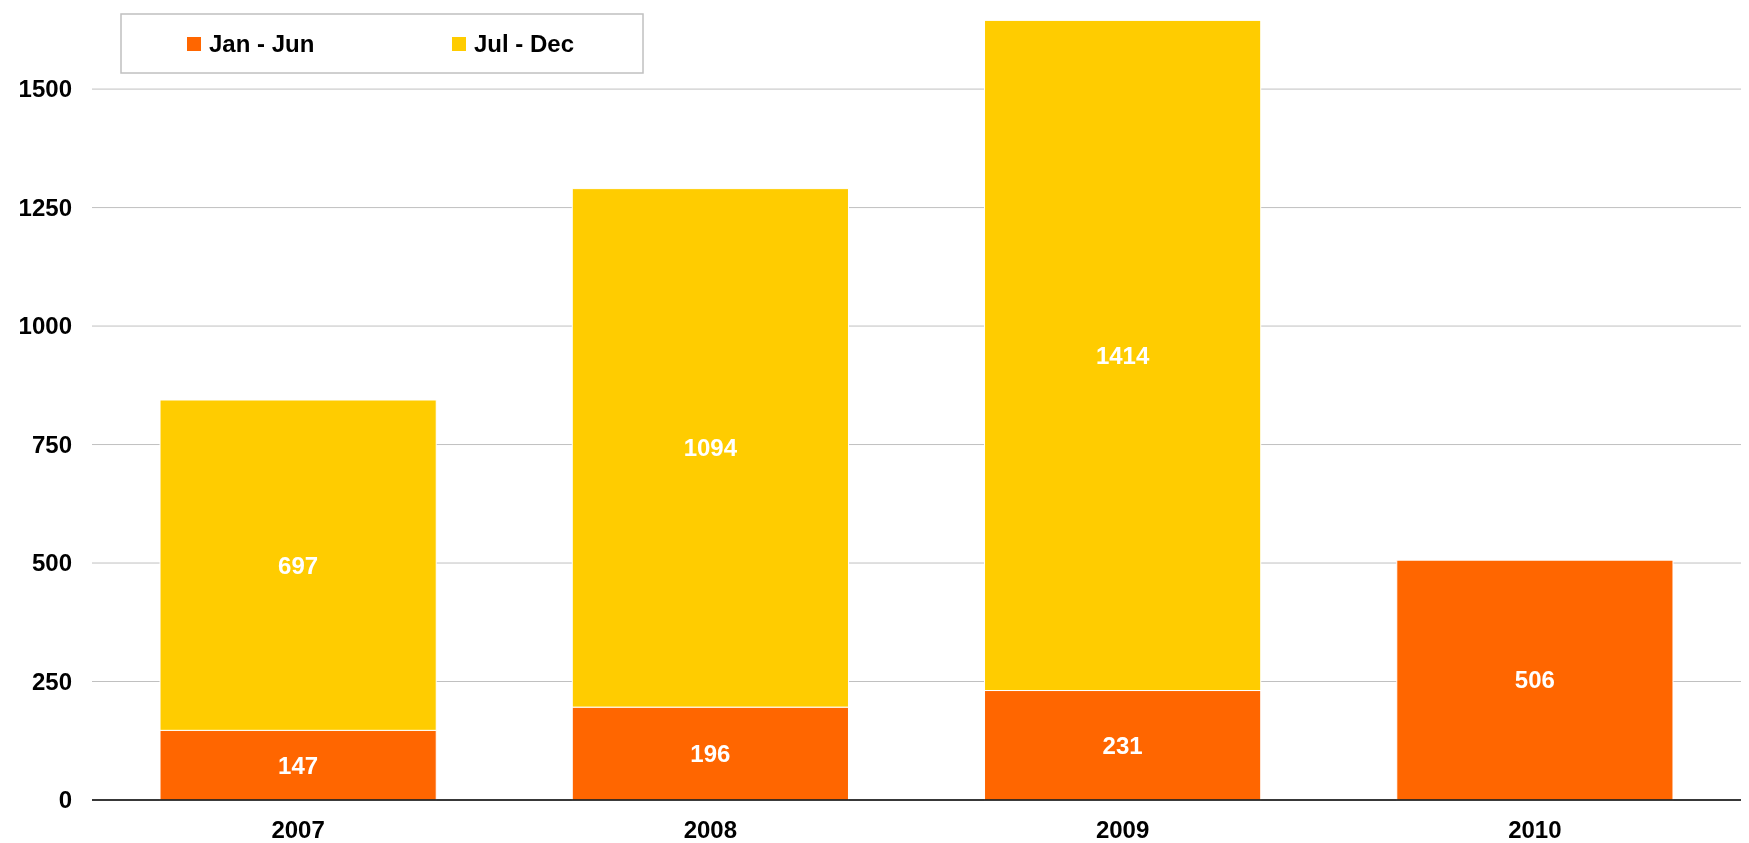 Image resolution: width=1749 pixels, height=843 pixels. What do you see at coordinates (51, 563) in the screenshot?
I see `y-tick-label: 500` at bounding box center [51, 563].